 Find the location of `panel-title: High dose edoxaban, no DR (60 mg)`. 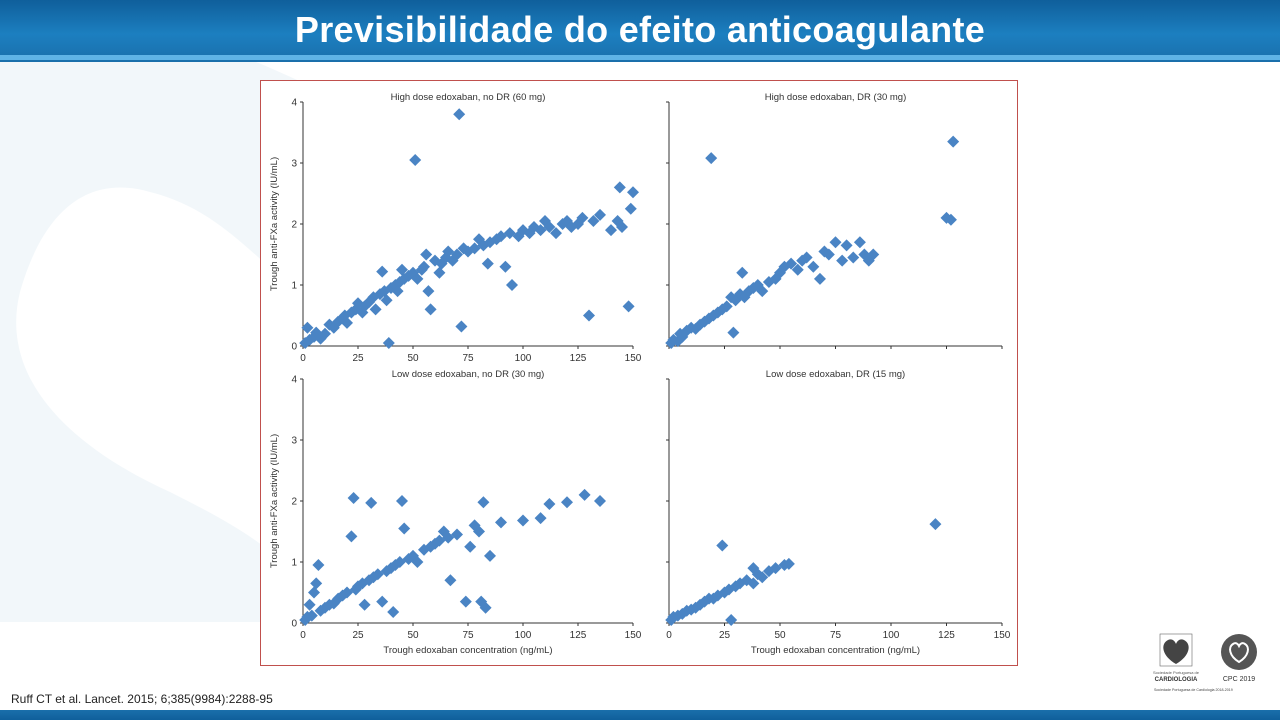

panel-title: High dose edoxaban, no DR (60 mg) is located at coordinates (468, 97).